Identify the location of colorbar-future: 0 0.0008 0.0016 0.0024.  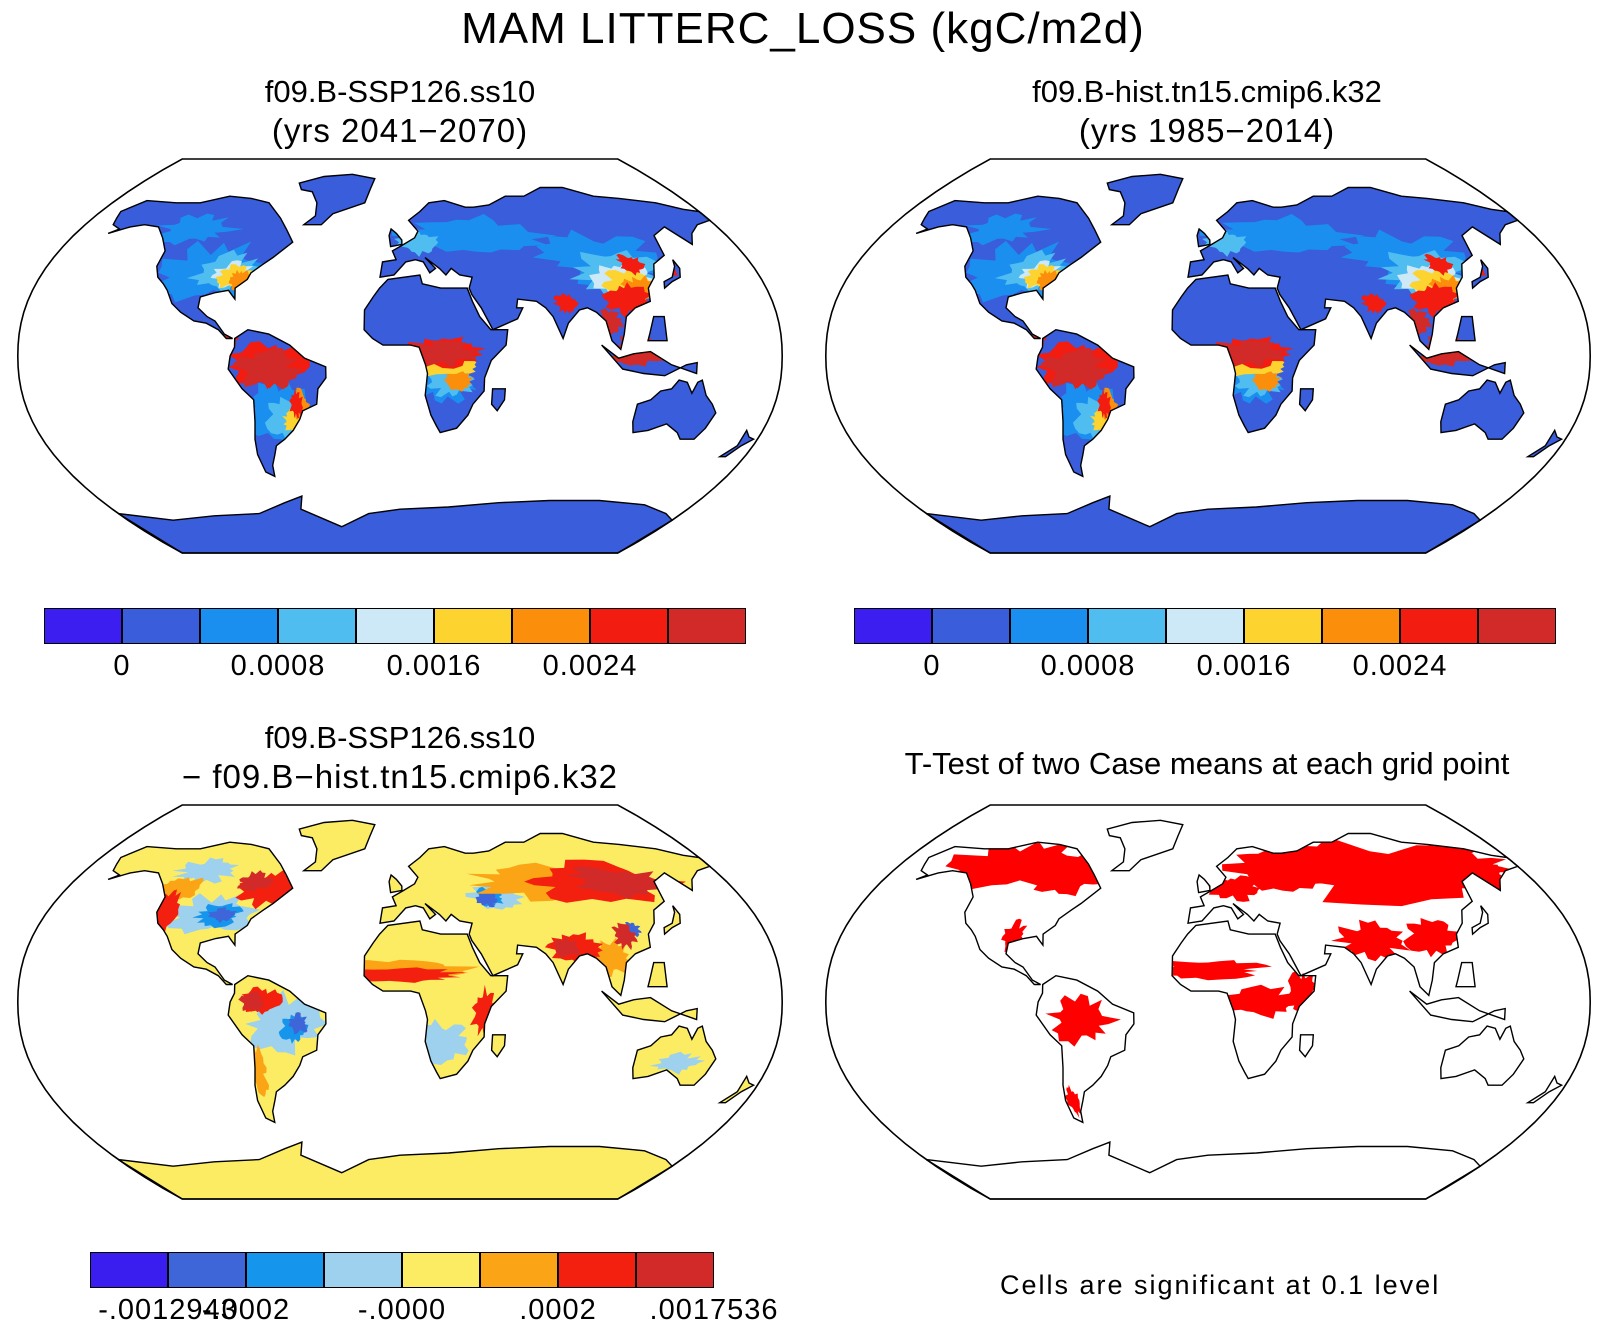
(395, 651).